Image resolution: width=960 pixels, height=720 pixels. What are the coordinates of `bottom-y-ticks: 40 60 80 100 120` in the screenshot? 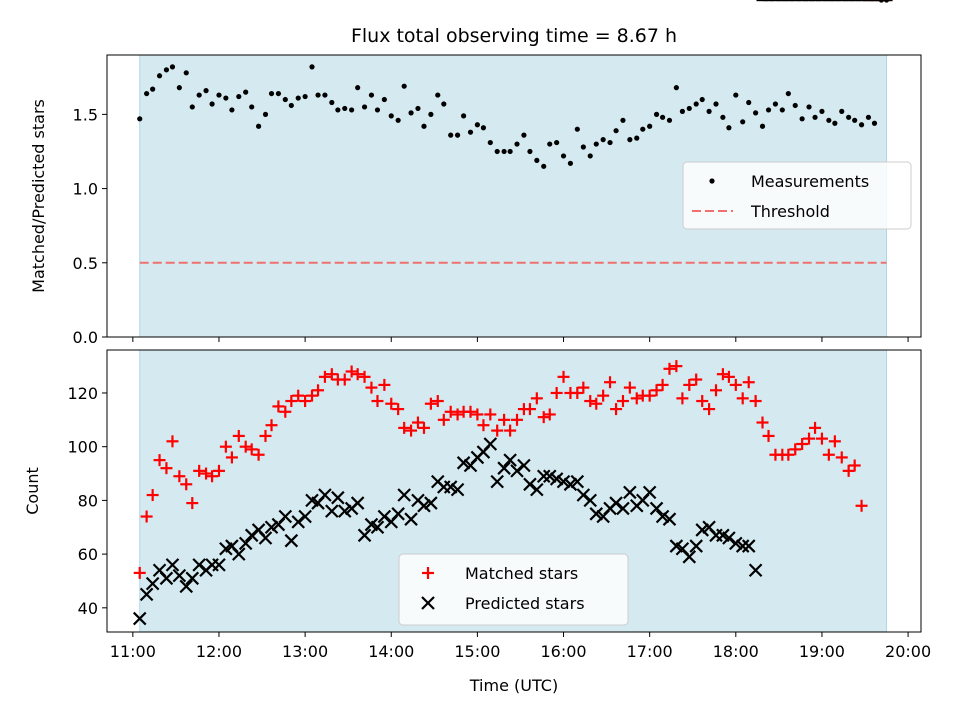 It's located at (87, 501).